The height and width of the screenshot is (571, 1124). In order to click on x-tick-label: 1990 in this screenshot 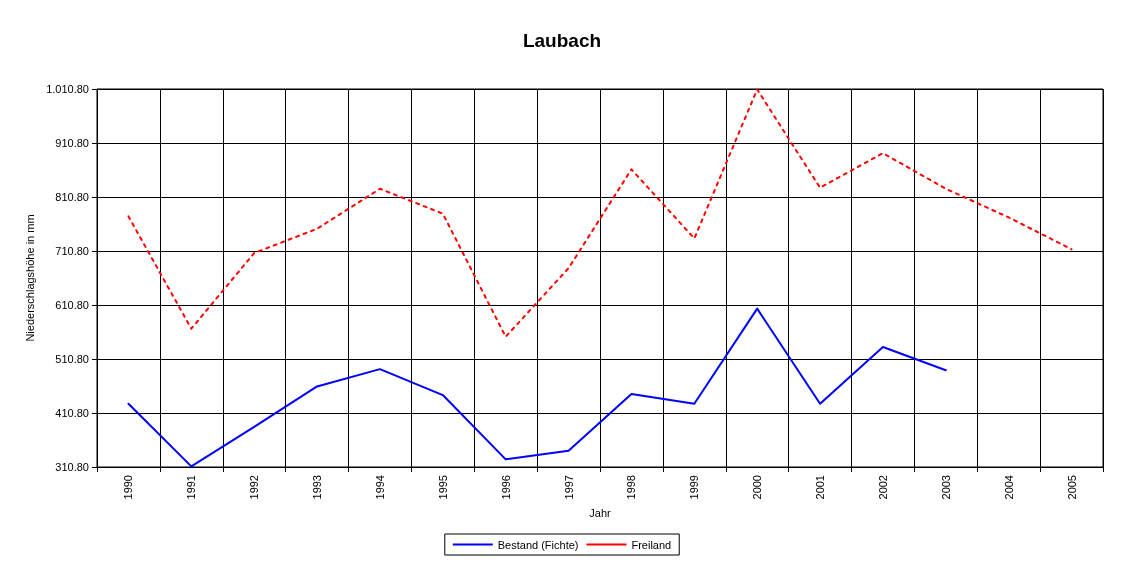, I will do `click(128, 487)`.